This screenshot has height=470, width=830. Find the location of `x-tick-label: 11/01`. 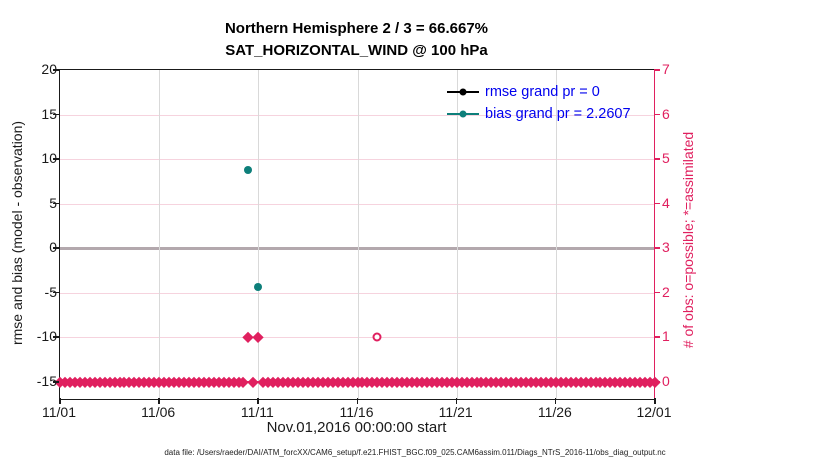

x-tick-label: 11/01 is located at coordinates (59, 412).